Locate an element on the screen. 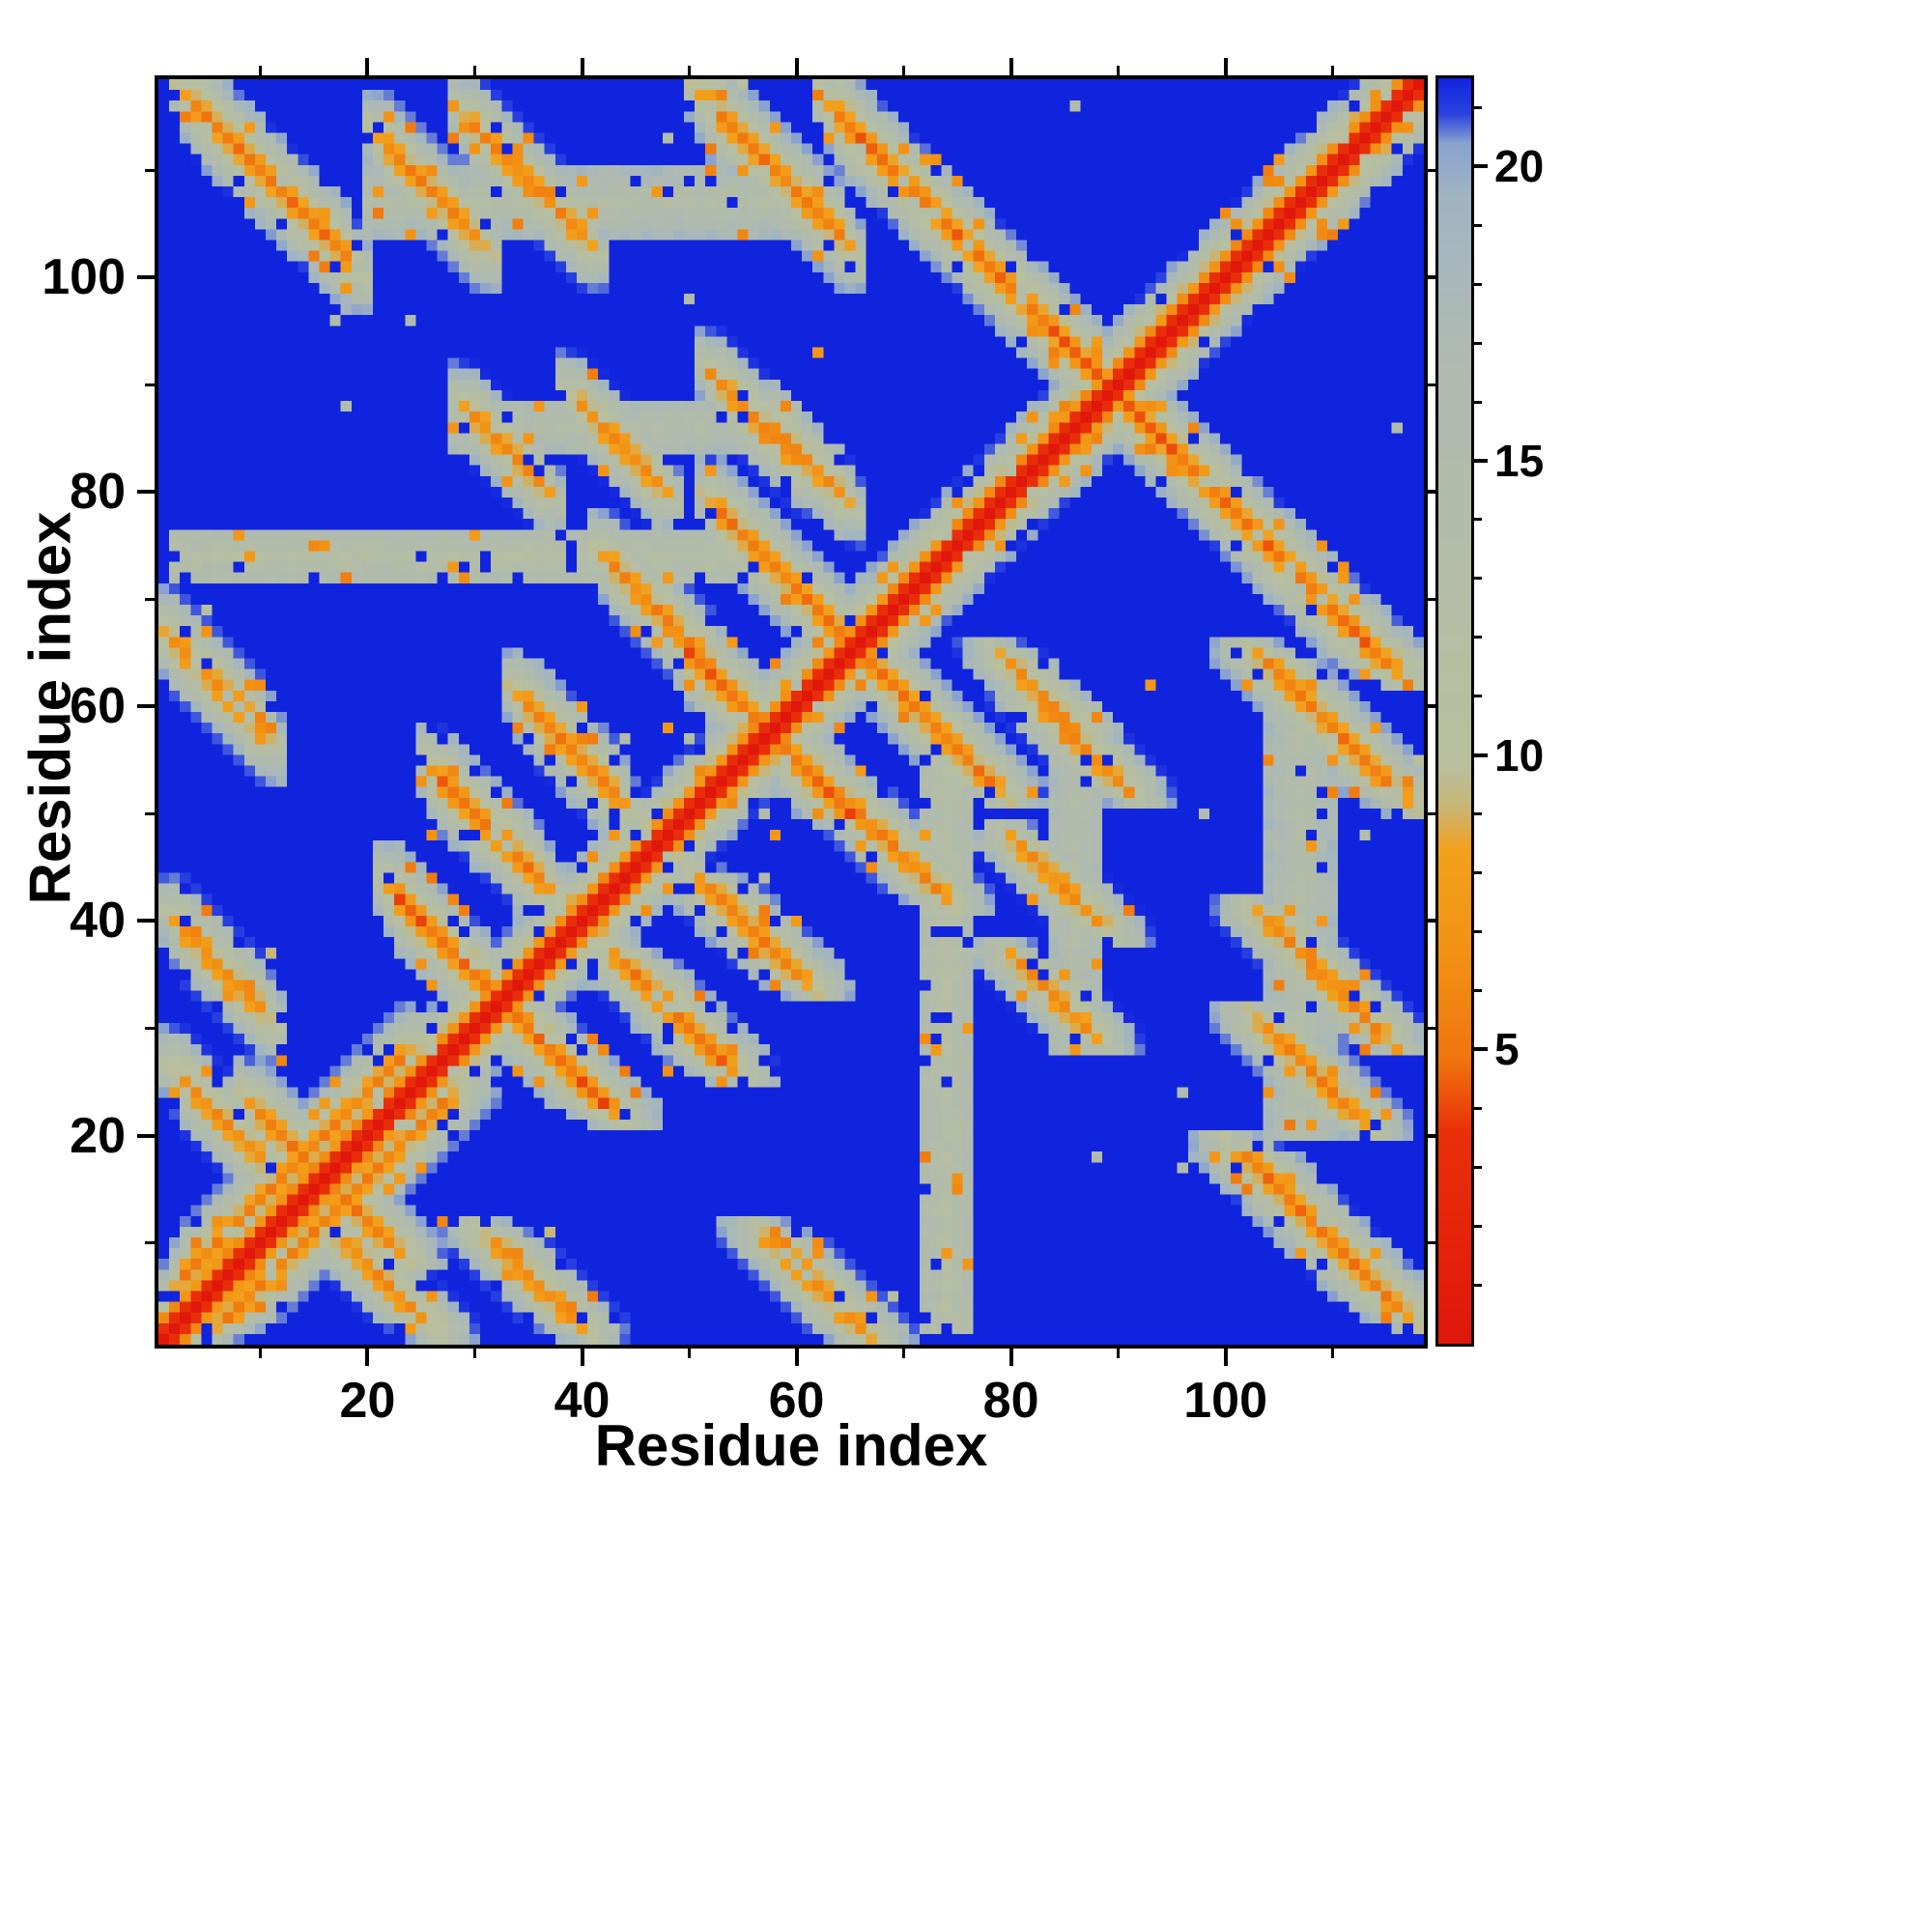  y-axis-label: Residue index is located at coordinates (50, 708).